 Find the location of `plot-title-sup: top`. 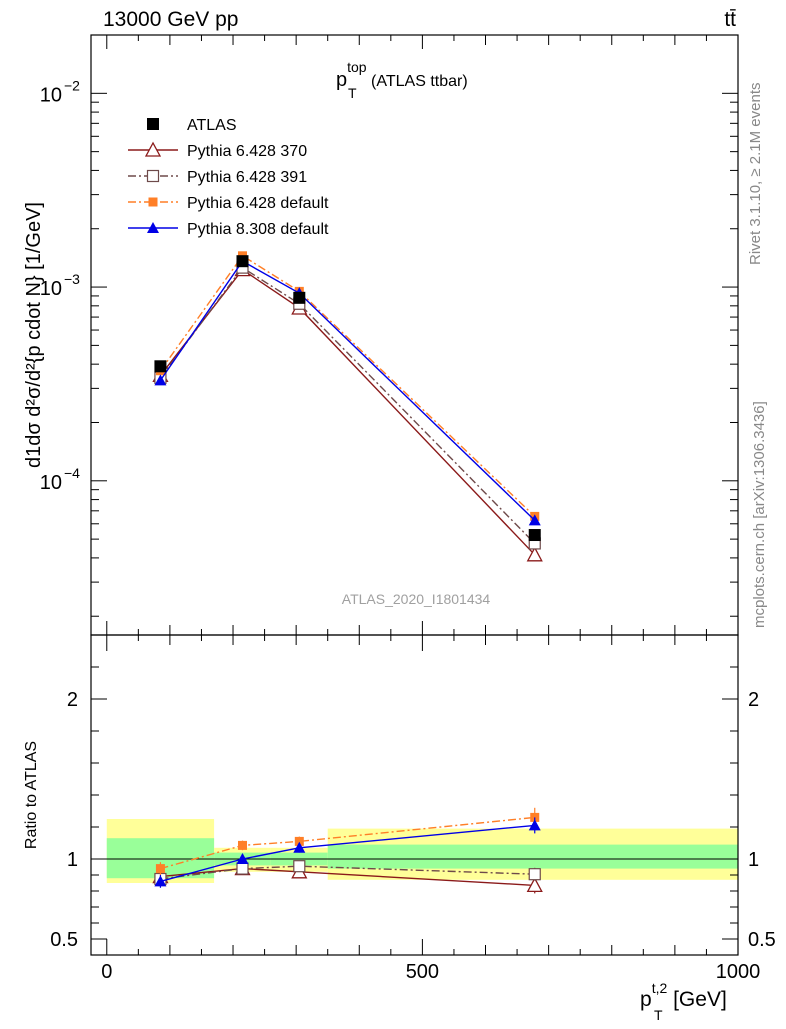

plot-title-sup: top is located at coordinates (357, 67).